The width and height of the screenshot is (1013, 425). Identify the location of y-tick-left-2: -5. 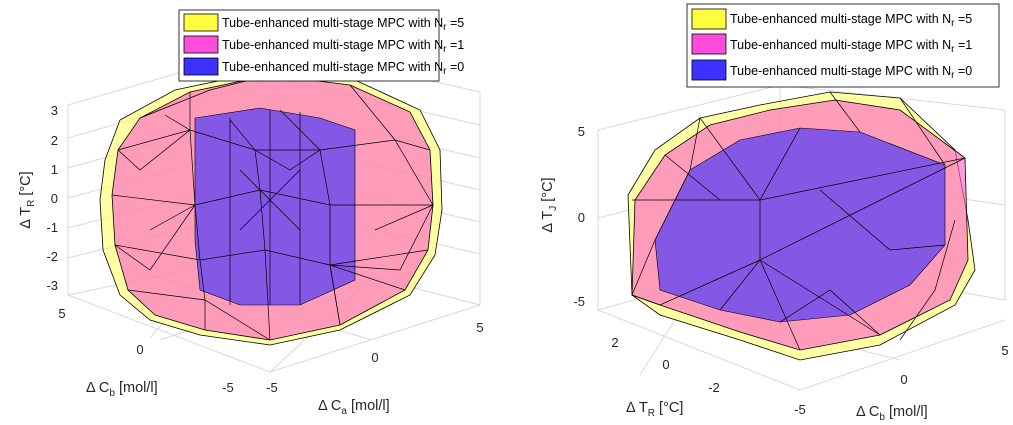
(228, 387).